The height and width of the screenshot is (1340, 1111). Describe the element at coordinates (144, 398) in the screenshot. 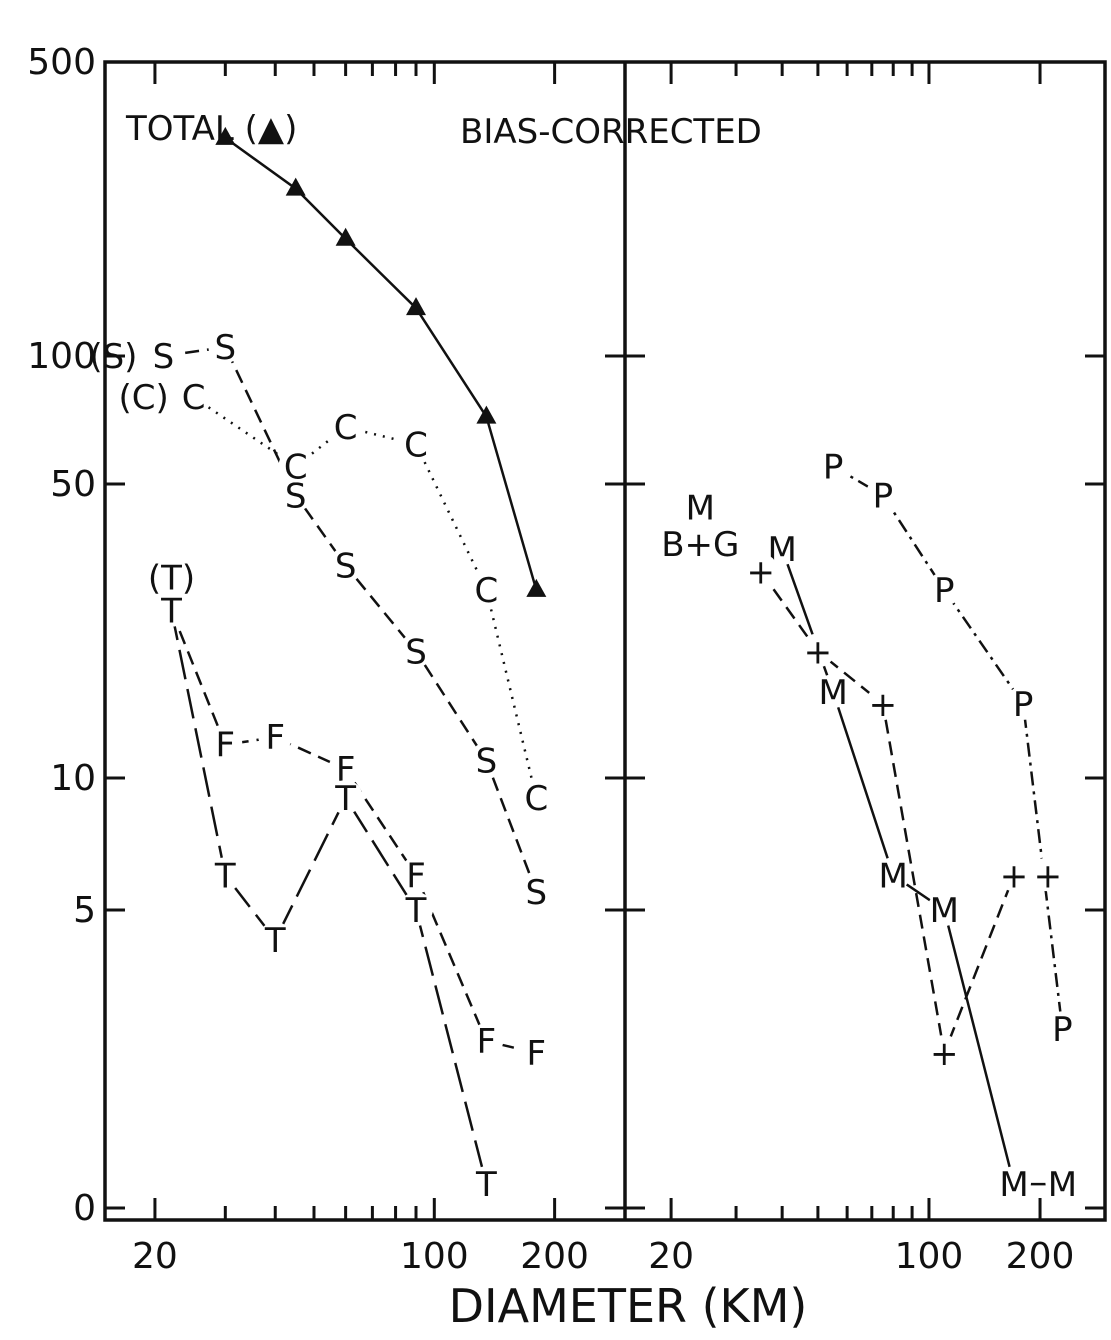

I see `start-label: (C)` at that location.